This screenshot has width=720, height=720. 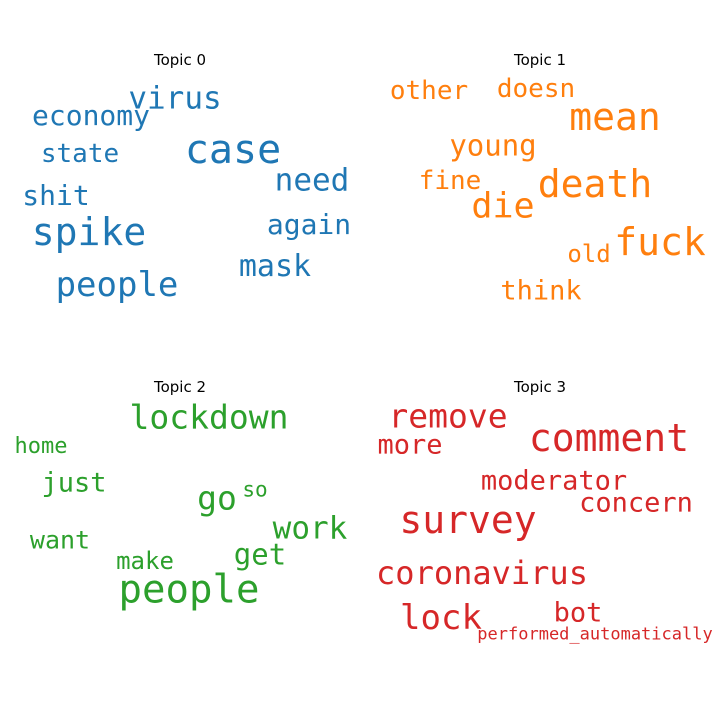 What do you see at coordinates (468, 520) in the screenshot?
I see `cloud-word: survey` at bounding box center [468, 520].